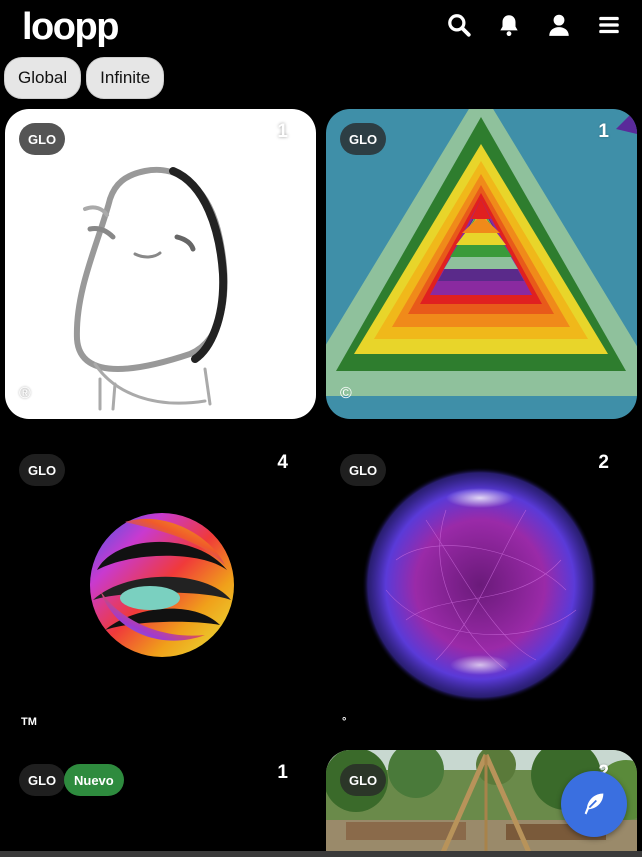  What do you see at coordinates (162, 585) in the screenshot?
I see `sphere-artwork` at bounding box center [162, 585].